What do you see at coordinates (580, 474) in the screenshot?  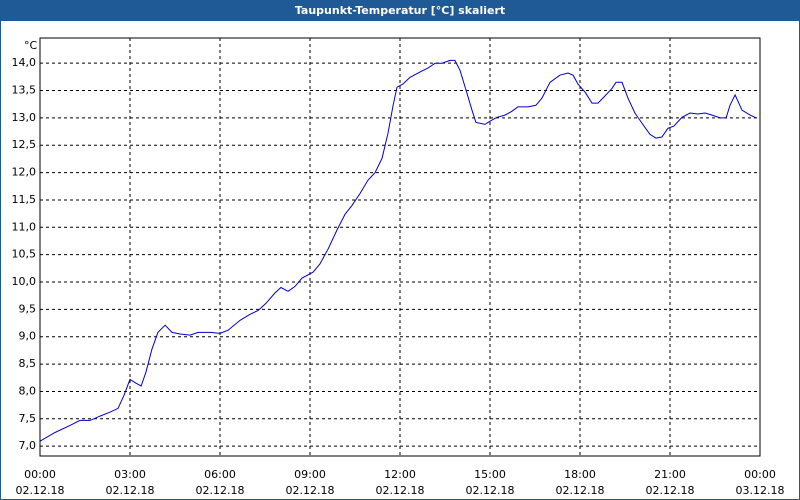 I see `x-tick-label: 18:00` at bounding box center [580, 474].